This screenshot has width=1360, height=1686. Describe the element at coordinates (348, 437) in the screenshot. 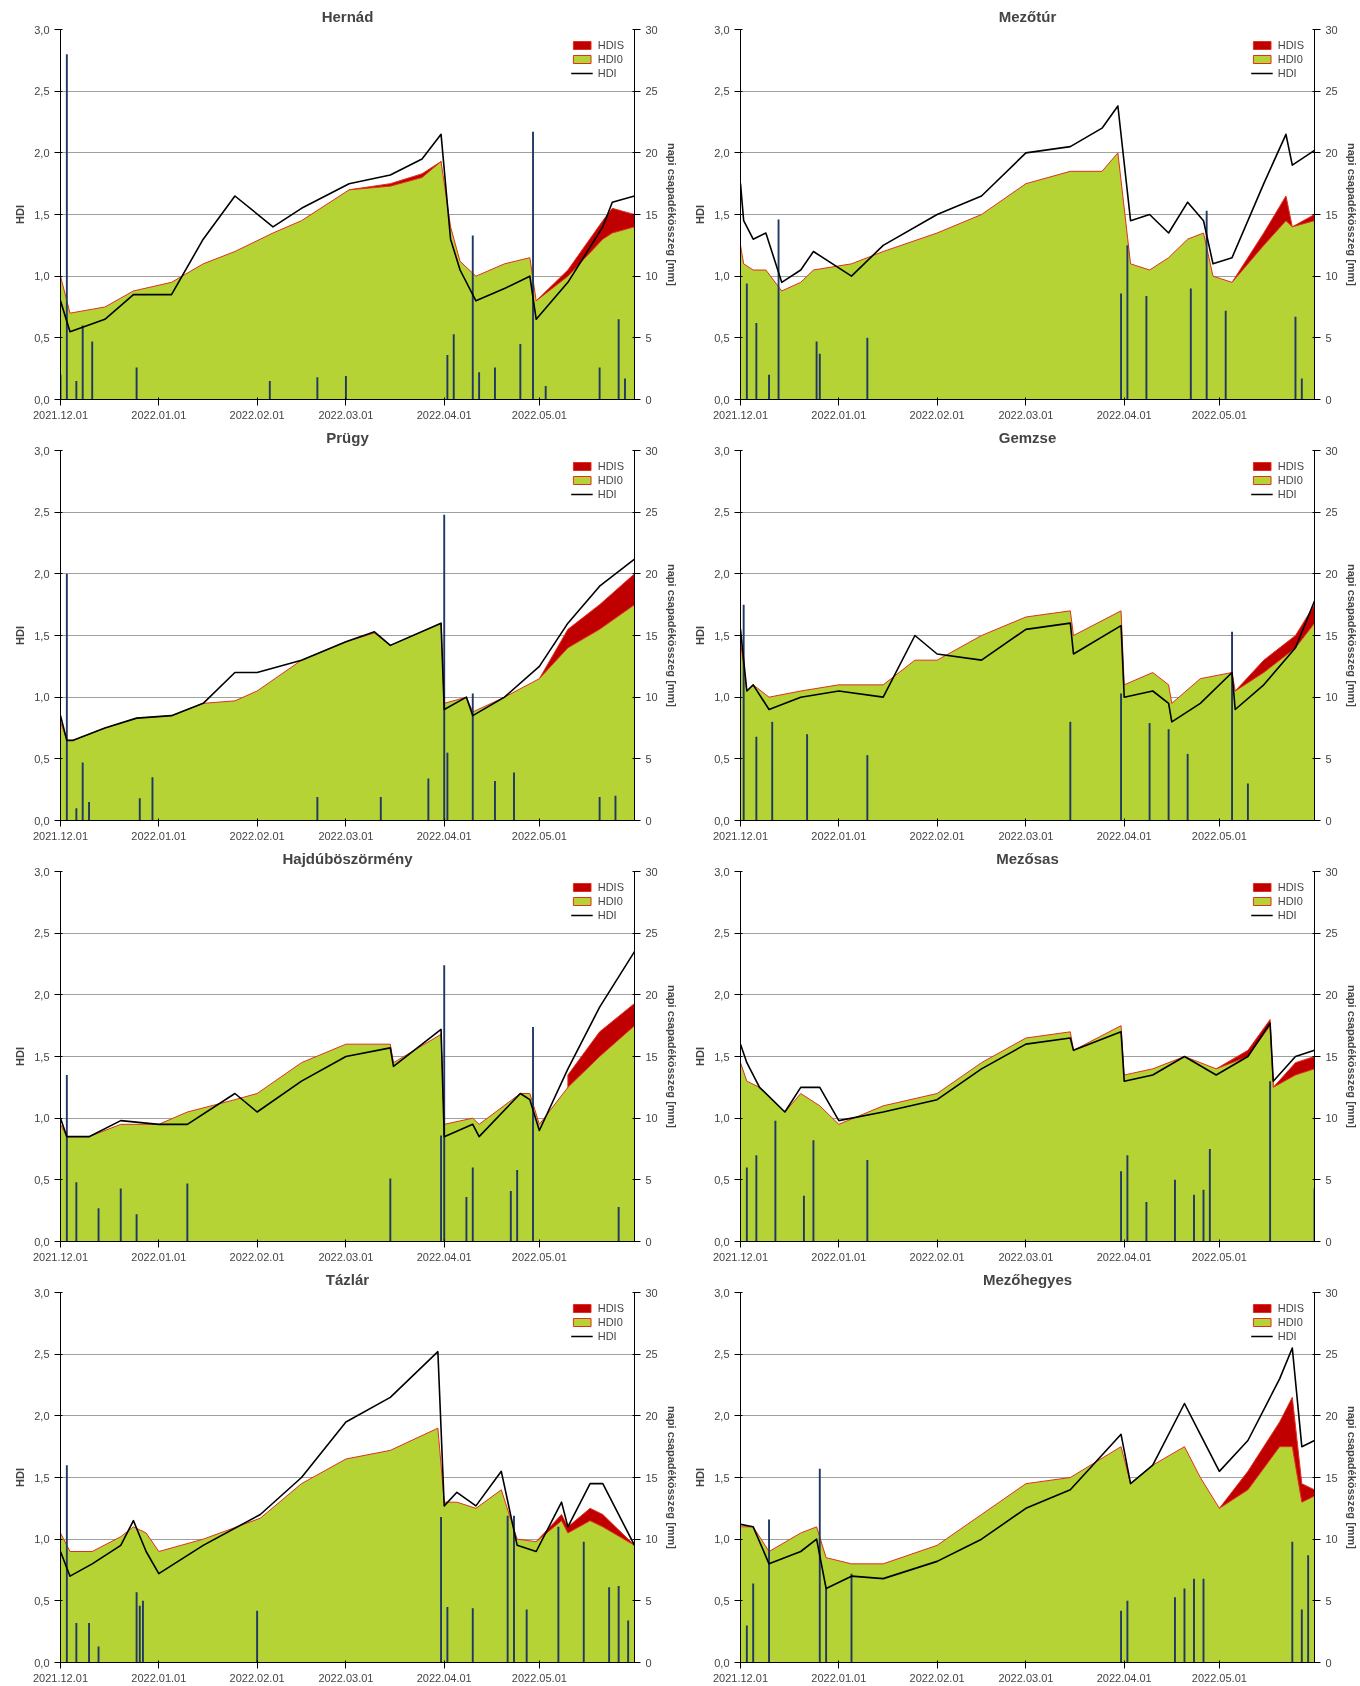

I see `chart-title: Prügy` at that location.